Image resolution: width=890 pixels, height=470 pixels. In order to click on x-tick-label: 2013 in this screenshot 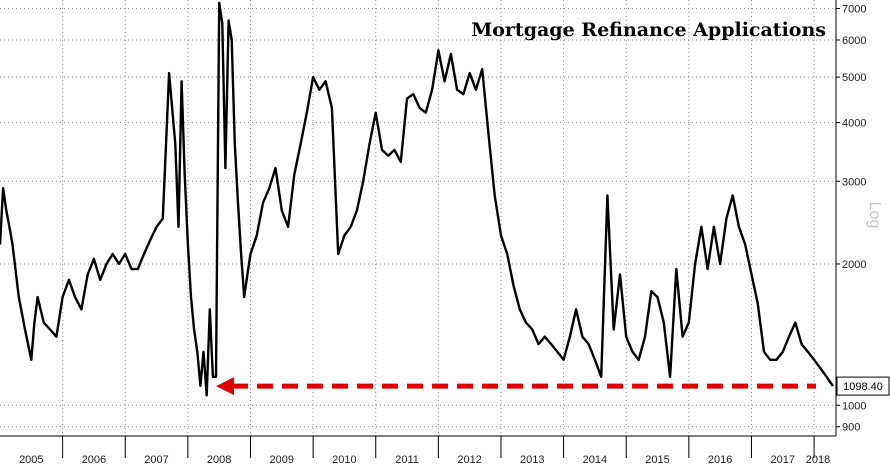, I will do `click(532, 460)`.